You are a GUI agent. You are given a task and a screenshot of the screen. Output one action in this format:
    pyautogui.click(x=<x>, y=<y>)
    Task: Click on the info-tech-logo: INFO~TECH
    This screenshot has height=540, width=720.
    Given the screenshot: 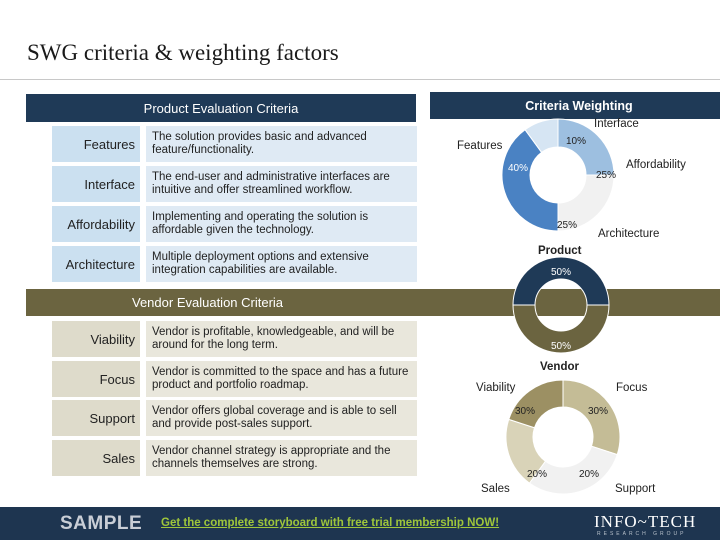 What is the action you would take?
    pyautogui.click(x=645, y=521)
    